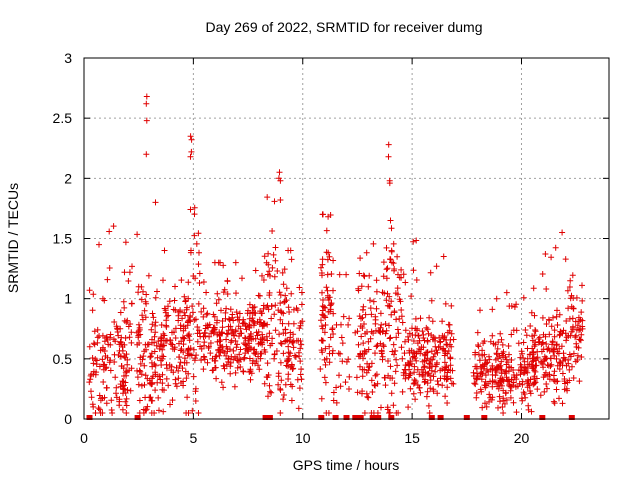  I want to click on zero-marker, so click(431, 417).